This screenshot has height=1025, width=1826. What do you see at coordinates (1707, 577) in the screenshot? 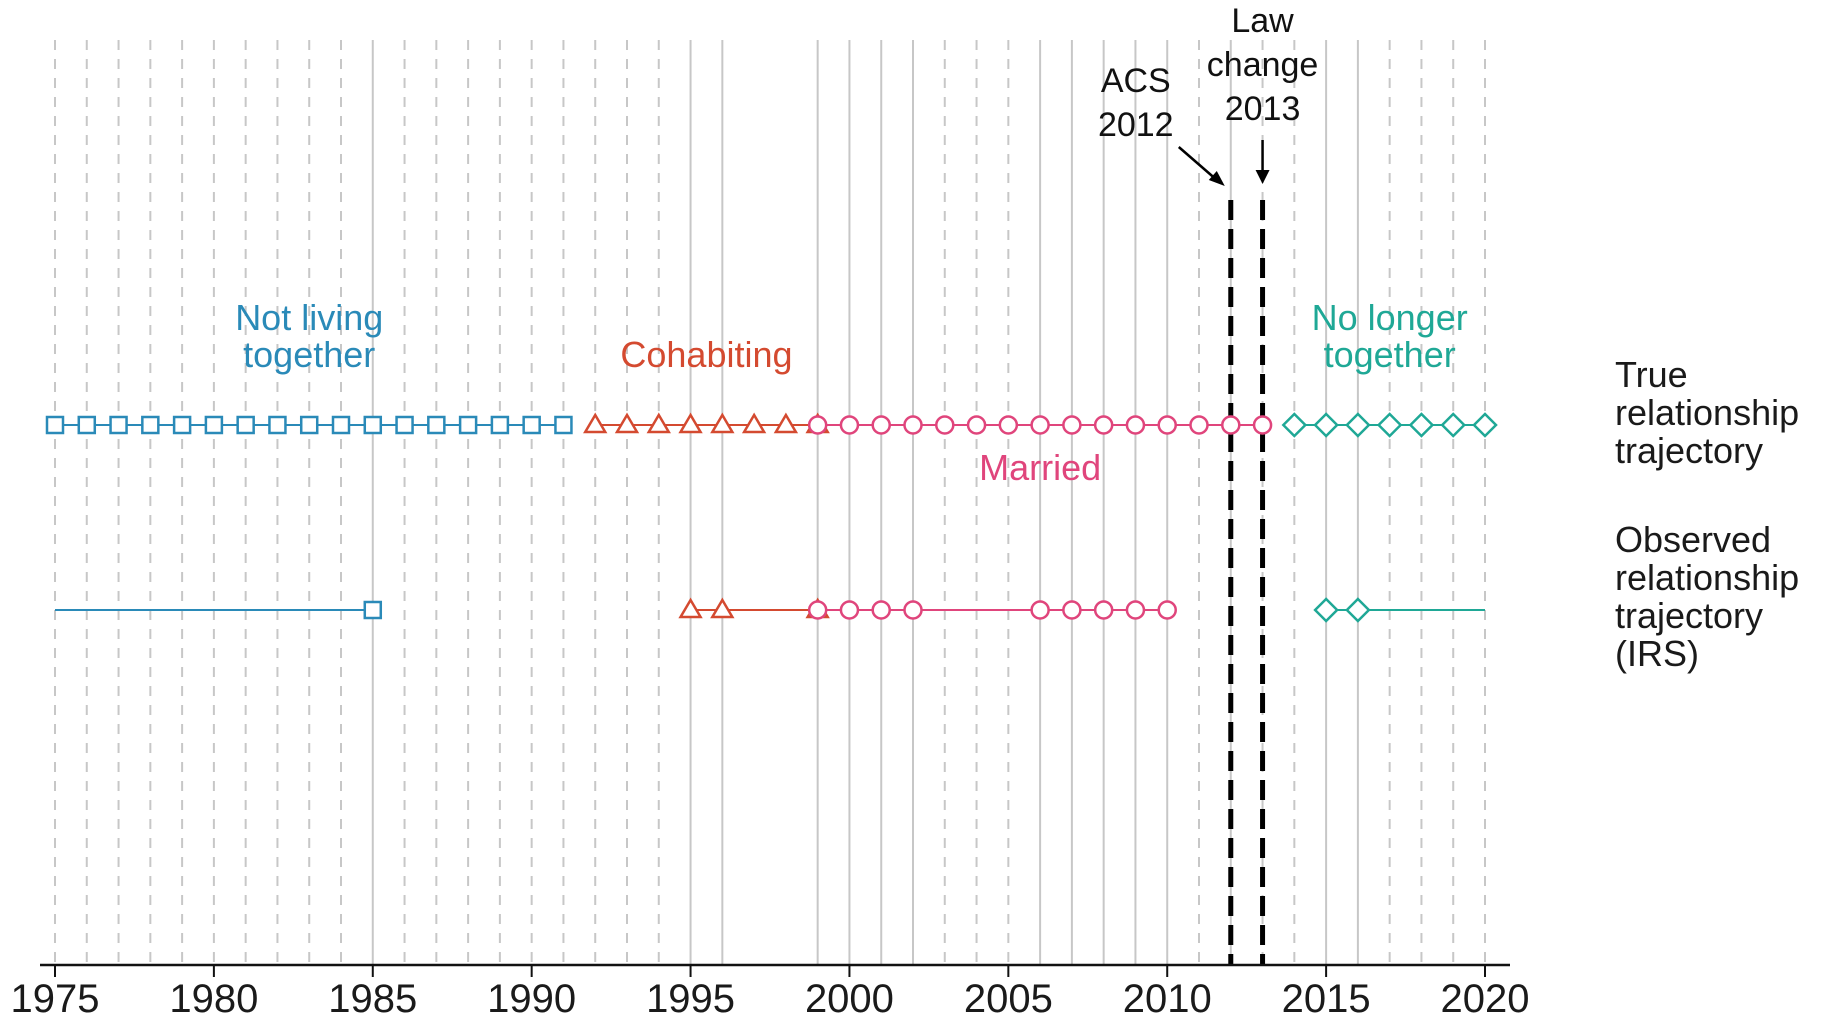
I see `row-label-line-observed: relationship` at bounding box center [1707, 577].